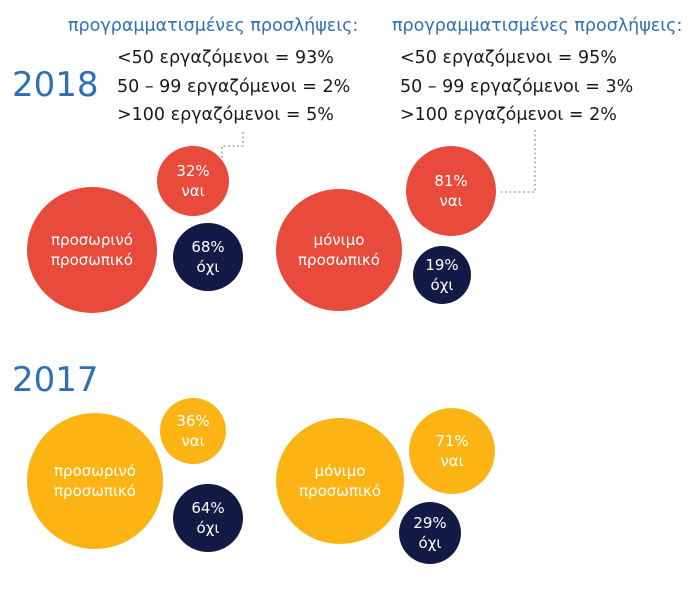 This screenshot has width=690, height=594. What do you see at coordinates (442, 264) in the screenshot?
I see `no-value: 19%` at bounding box center [442, 264].